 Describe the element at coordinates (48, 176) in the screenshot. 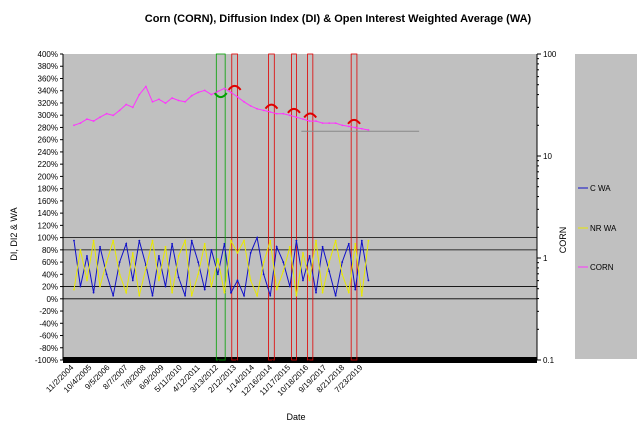

I see `left-axis-tick-label: 200%` at that location.